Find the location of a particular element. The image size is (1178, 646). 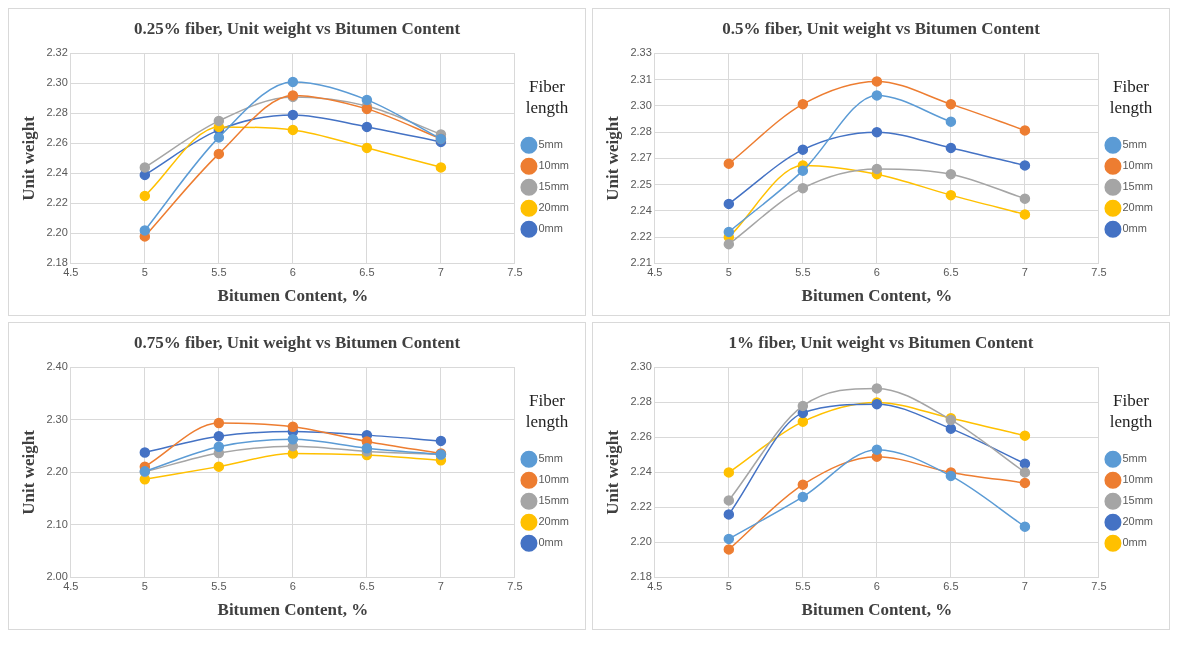

y-tick-label: 2.33 is located at coordinates (641, 52).